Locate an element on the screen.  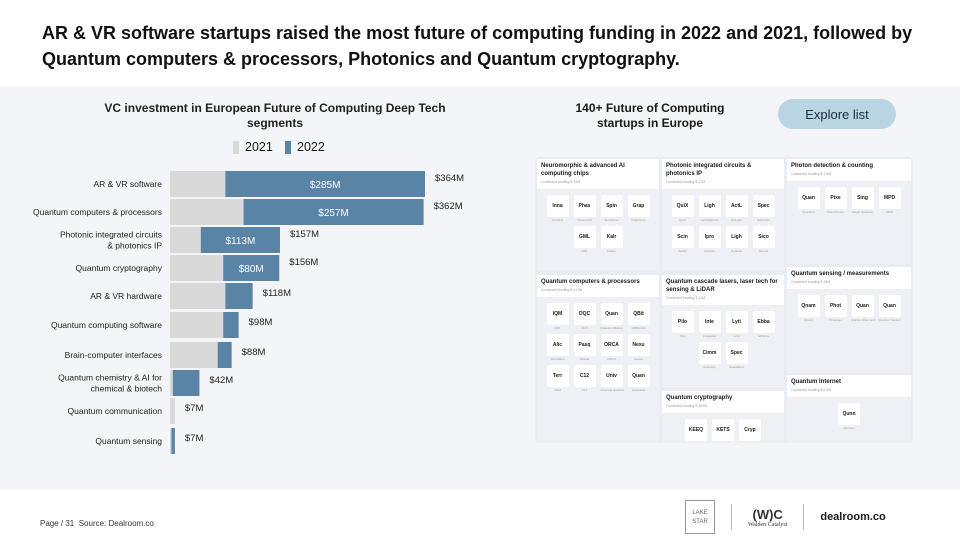
startup-logo: QBit QBitronics is located at coordinates (639, 316).